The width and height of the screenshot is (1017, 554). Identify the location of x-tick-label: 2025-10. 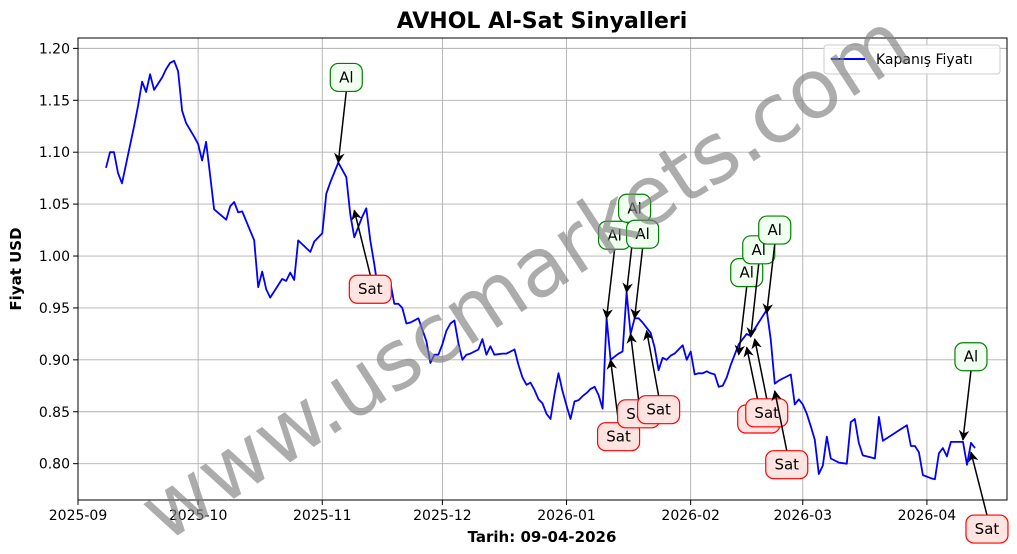
(198, 516).